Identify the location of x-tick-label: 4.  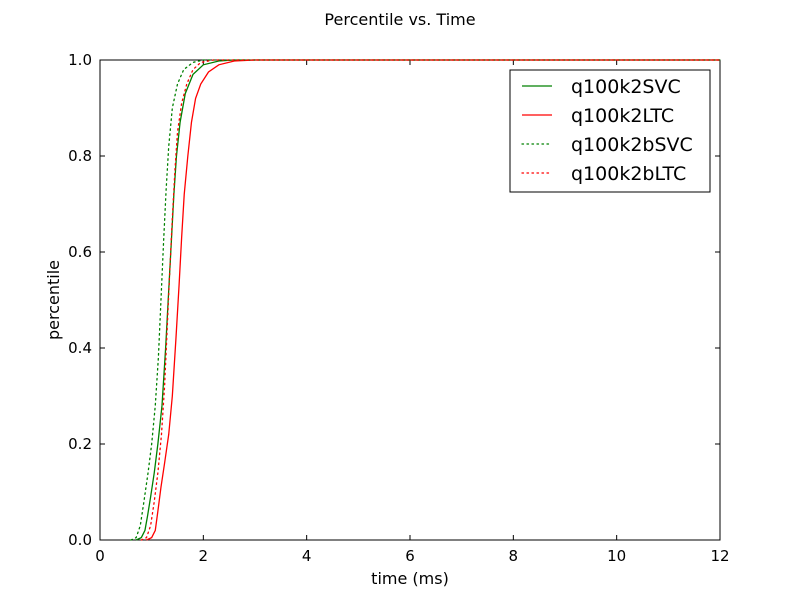
(307, 556).